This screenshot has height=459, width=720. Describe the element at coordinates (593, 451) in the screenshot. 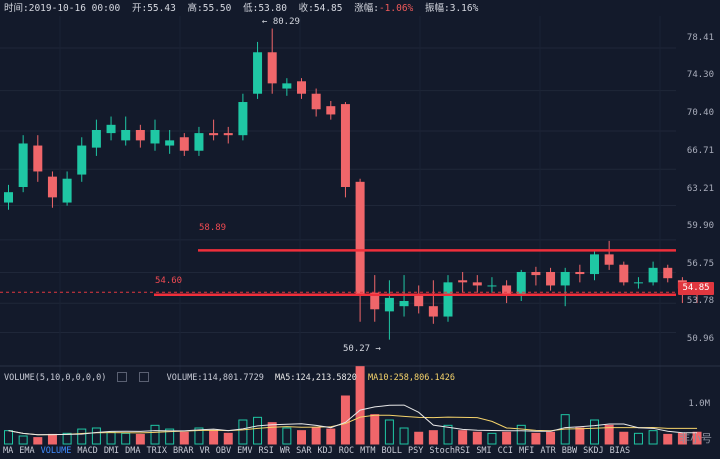

I see `tab-skdj: SKDJ` at that location.